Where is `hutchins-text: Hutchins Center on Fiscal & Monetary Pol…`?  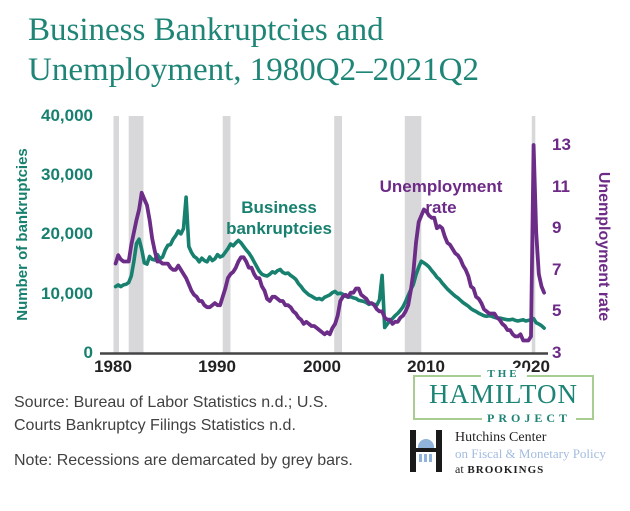 hutchins-text: Hutchins Center on Fiscal & Monetary Pol… is located at coordinates (530, 453).